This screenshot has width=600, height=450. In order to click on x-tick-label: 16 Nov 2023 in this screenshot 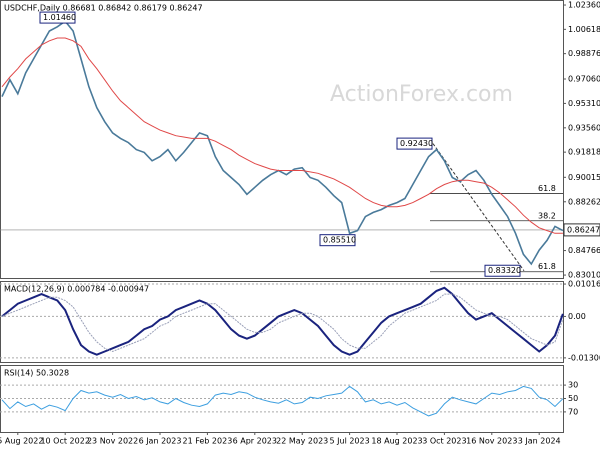, I will do `click(491, 441)`.